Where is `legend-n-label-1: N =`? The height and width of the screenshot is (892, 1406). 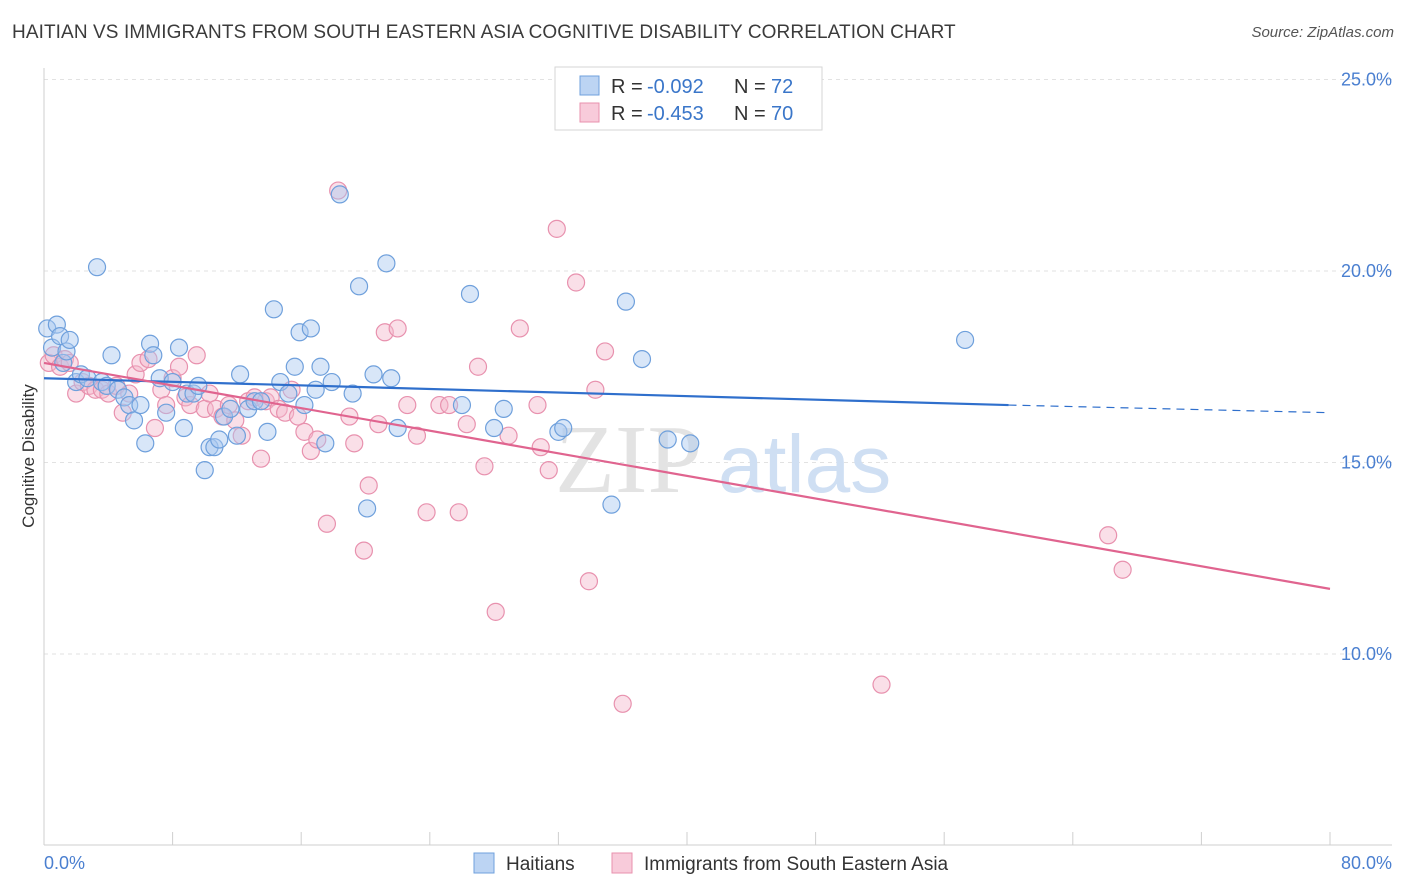
legend-n-label-1: N = is located at coordinates (750, 87).